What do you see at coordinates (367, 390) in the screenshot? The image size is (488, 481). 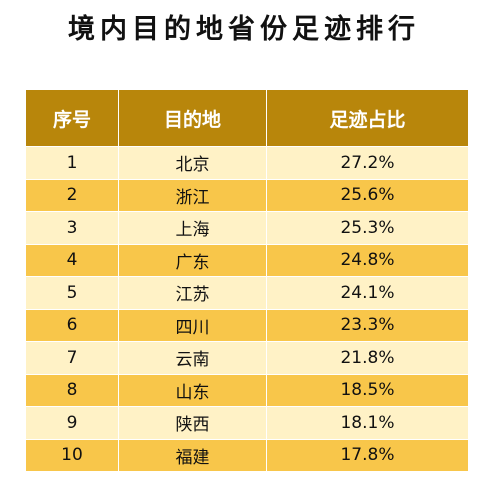 I see `share-cell: 18.5%` at bounding box center [367, 390].